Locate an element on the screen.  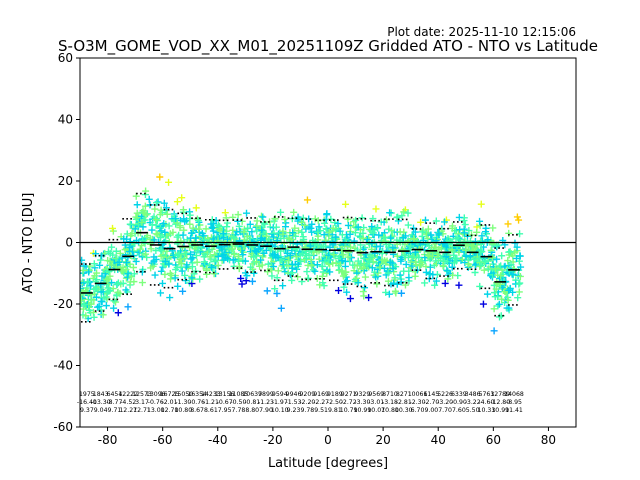
x-tick-label: 40 is located at coordinates (438, 440).